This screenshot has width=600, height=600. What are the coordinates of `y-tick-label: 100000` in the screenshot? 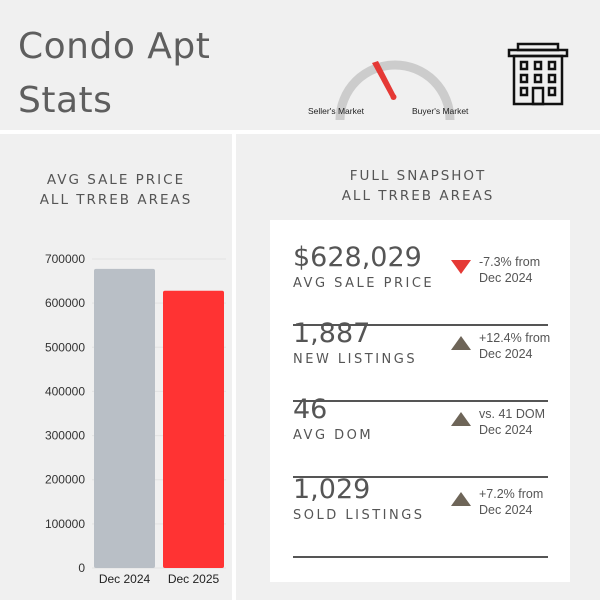 It's located at (65, 524).